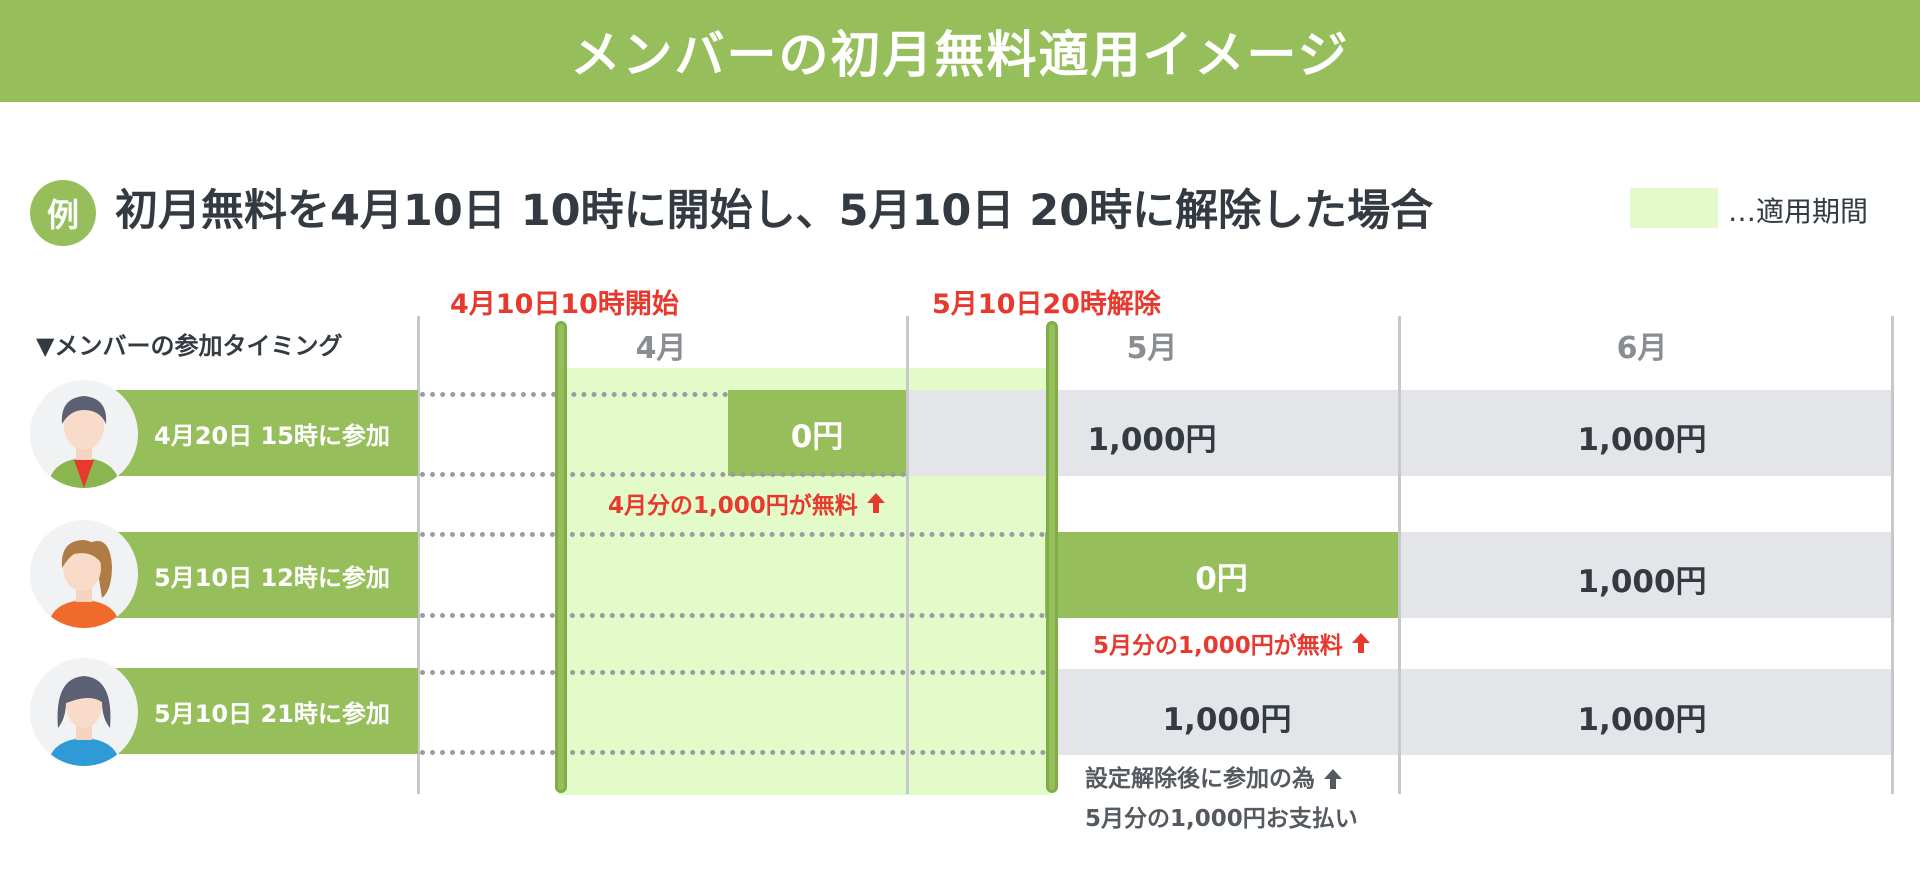 The width and height of the screenshot is (1920, 889). I want to click on row3-note: 設定解除後に参加の為 5月分の1,000円お支払い, so click(1221, 799).